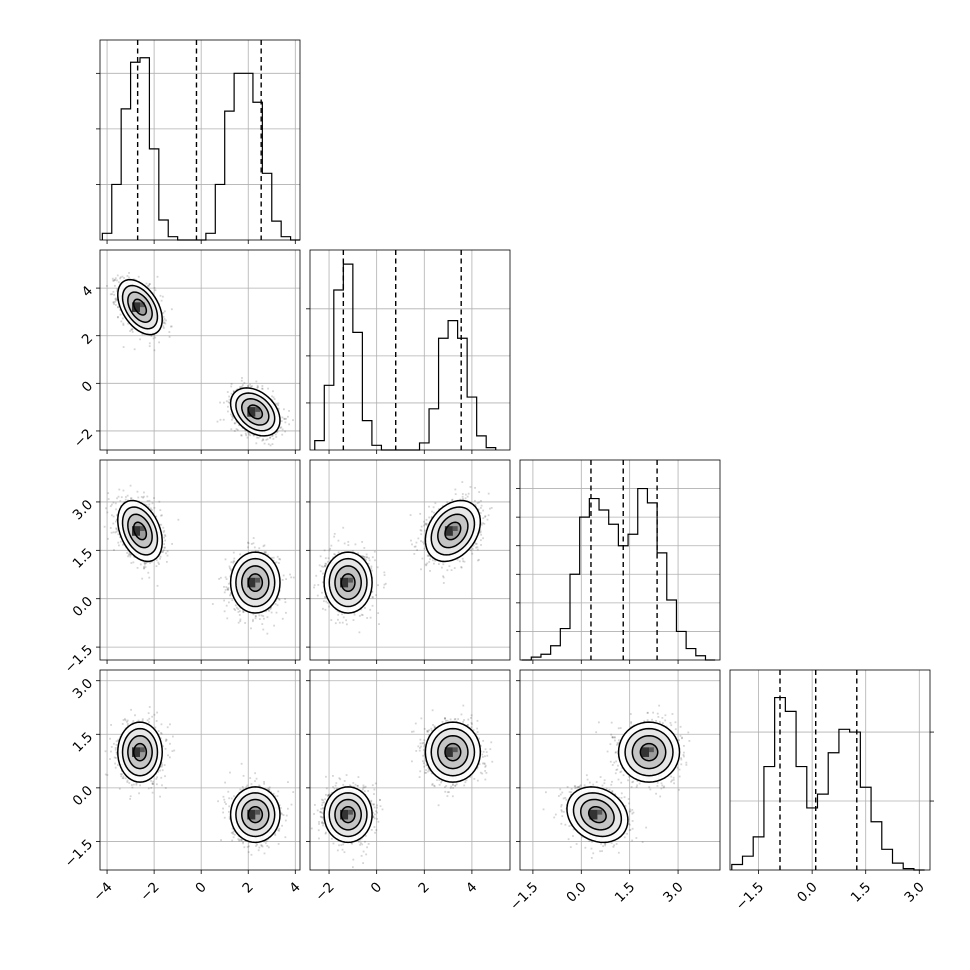  What do you see at coordinates (807, 892) in the screenshot?
I see `x-tick-label: 0.0` at bounding box center [807, 892].